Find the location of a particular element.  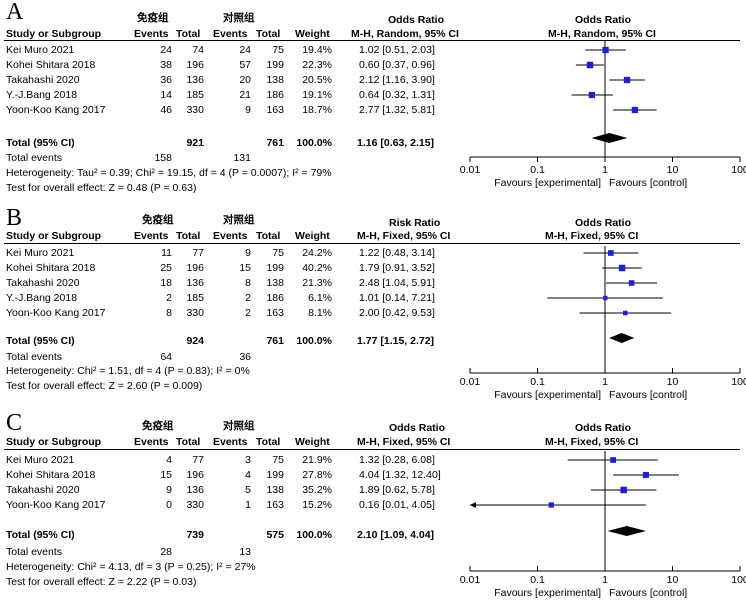

ctl-total: 199 is located at coordinates (275, 475).